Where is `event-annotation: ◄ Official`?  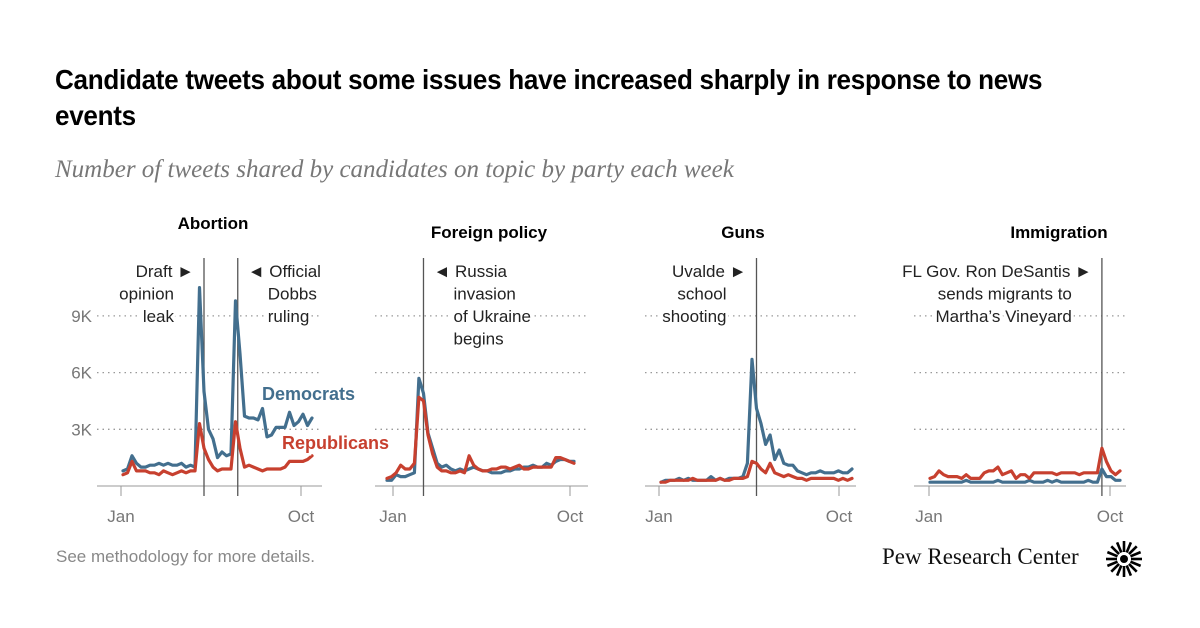
event-annotation: ◄ Official is located at coordinates (284, 271).